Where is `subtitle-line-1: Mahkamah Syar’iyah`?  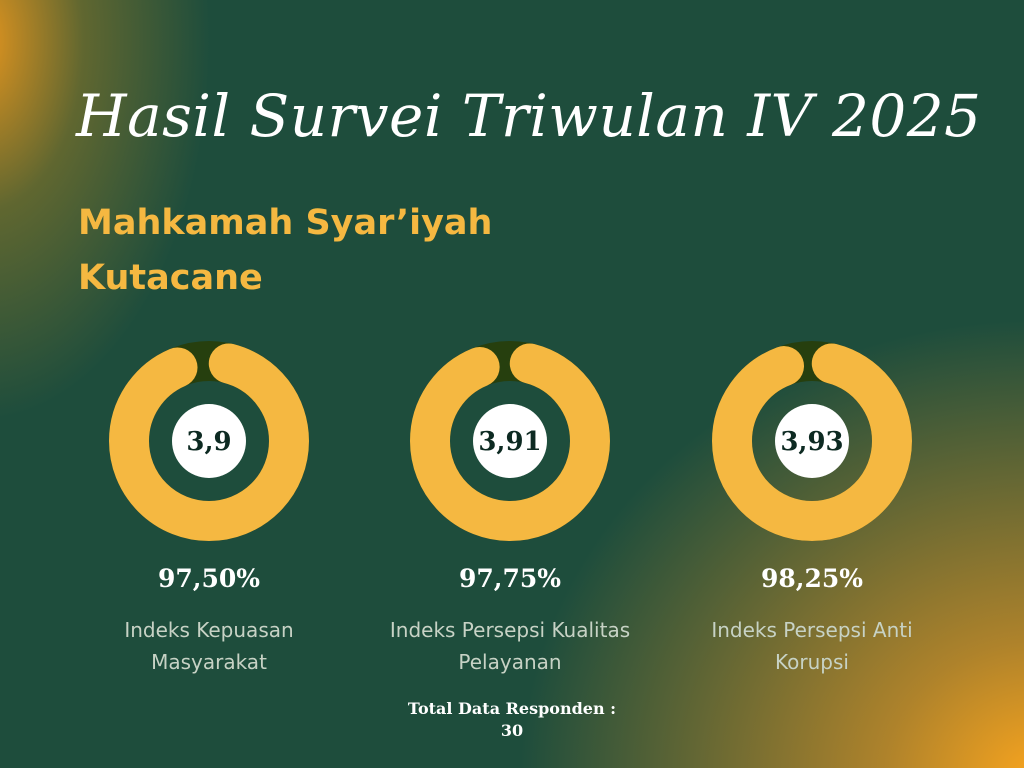 subtitle-line-1: Mahkamah Syar’iyah is located at coordinates (285, 223).